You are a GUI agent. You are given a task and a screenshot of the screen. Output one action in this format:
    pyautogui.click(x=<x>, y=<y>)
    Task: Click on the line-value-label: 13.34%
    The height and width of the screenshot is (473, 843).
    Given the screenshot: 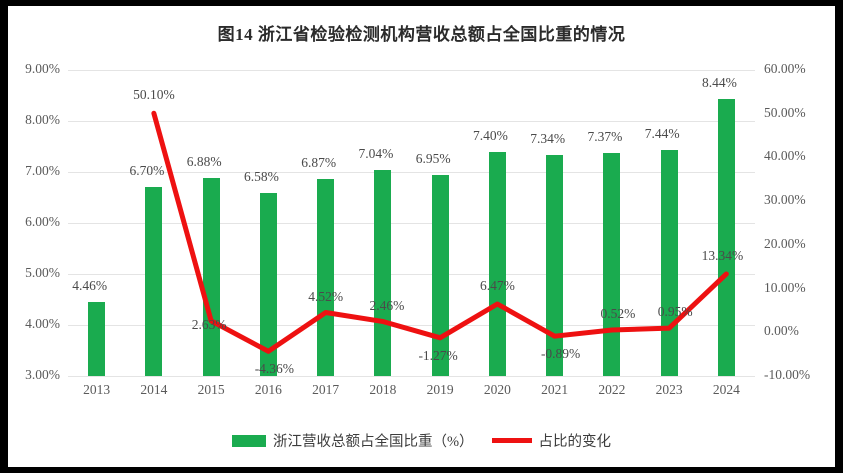 What is the action you would take?
    pyautogui.click(x=722, y=255)
    